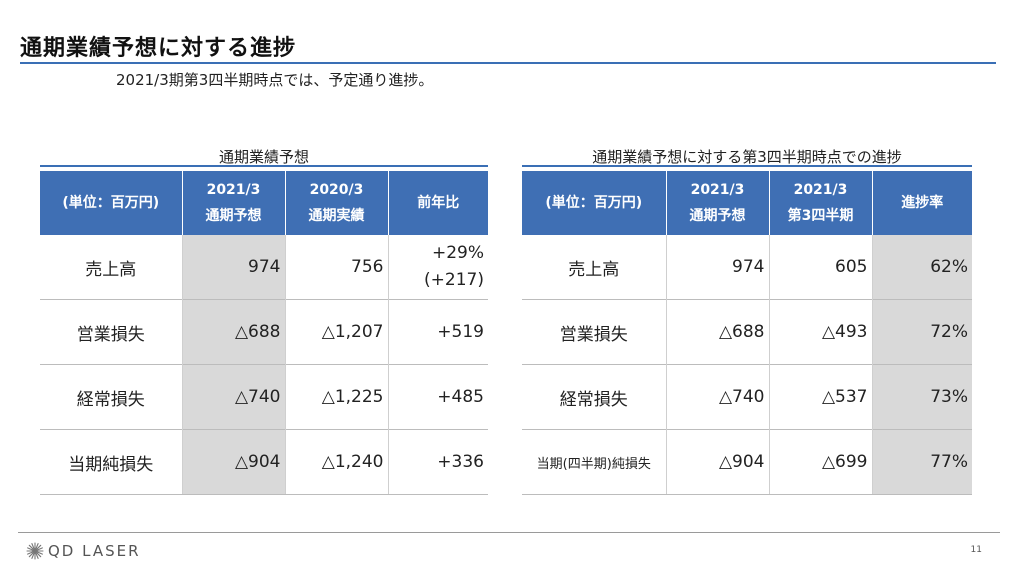  What do you see at coordinates (336, 190) in the screenshot?
I see `header-line: 2020/3` at bounding box center [336, 190].